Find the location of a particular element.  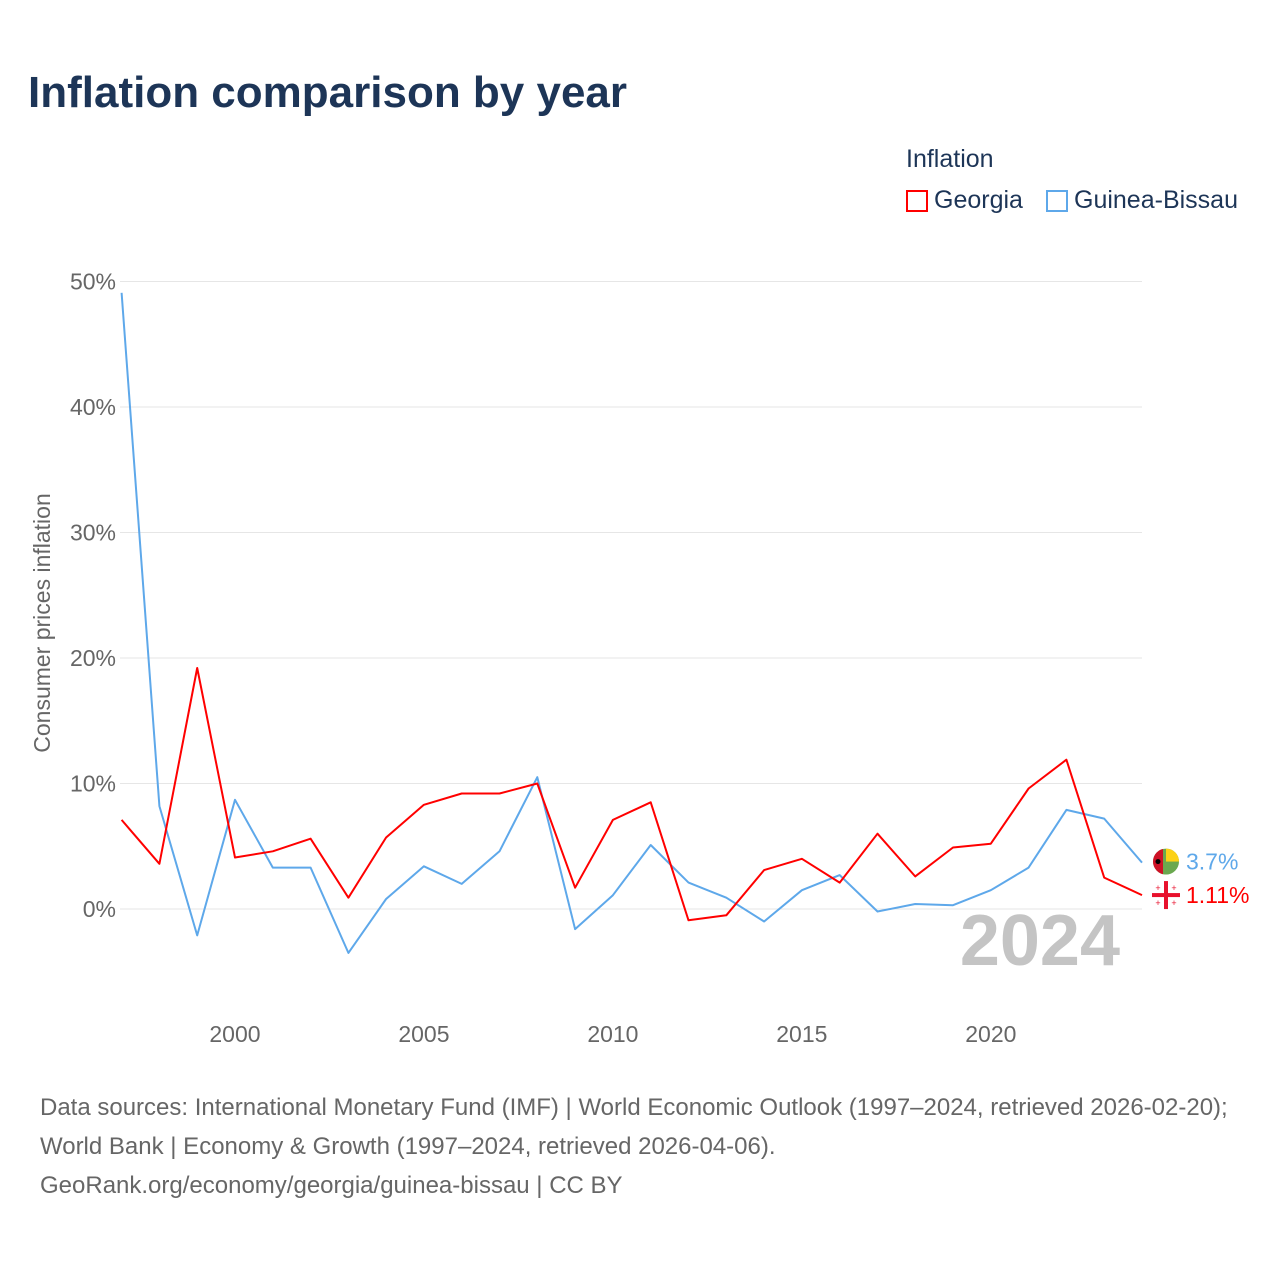

legend-item-guinea-bissau: Guinea-Bissau is located at coordinates (1142, 200).